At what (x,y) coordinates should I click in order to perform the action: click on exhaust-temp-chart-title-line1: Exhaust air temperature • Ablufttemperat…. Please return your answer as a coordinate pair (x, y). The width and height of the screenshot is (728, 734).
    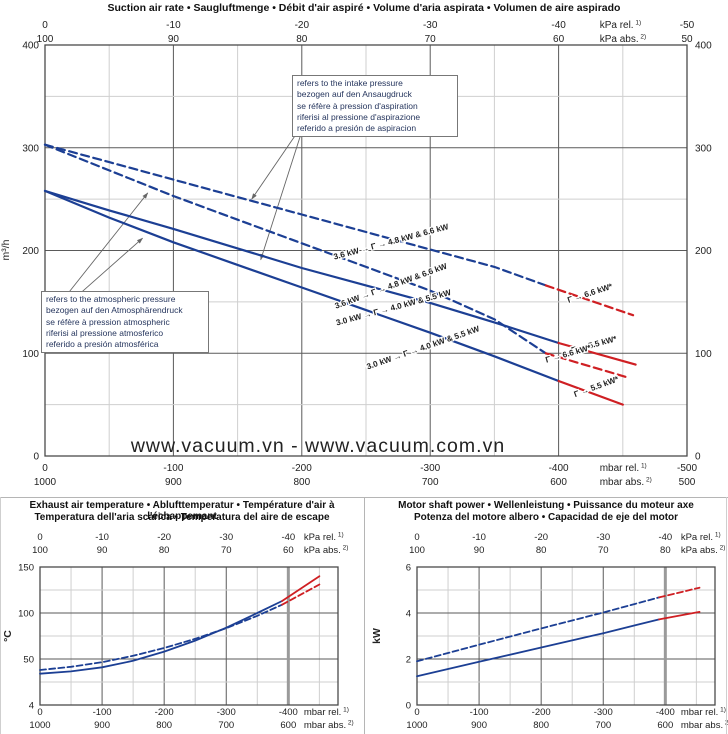
    Looking at the image, I should click on (182, 511).